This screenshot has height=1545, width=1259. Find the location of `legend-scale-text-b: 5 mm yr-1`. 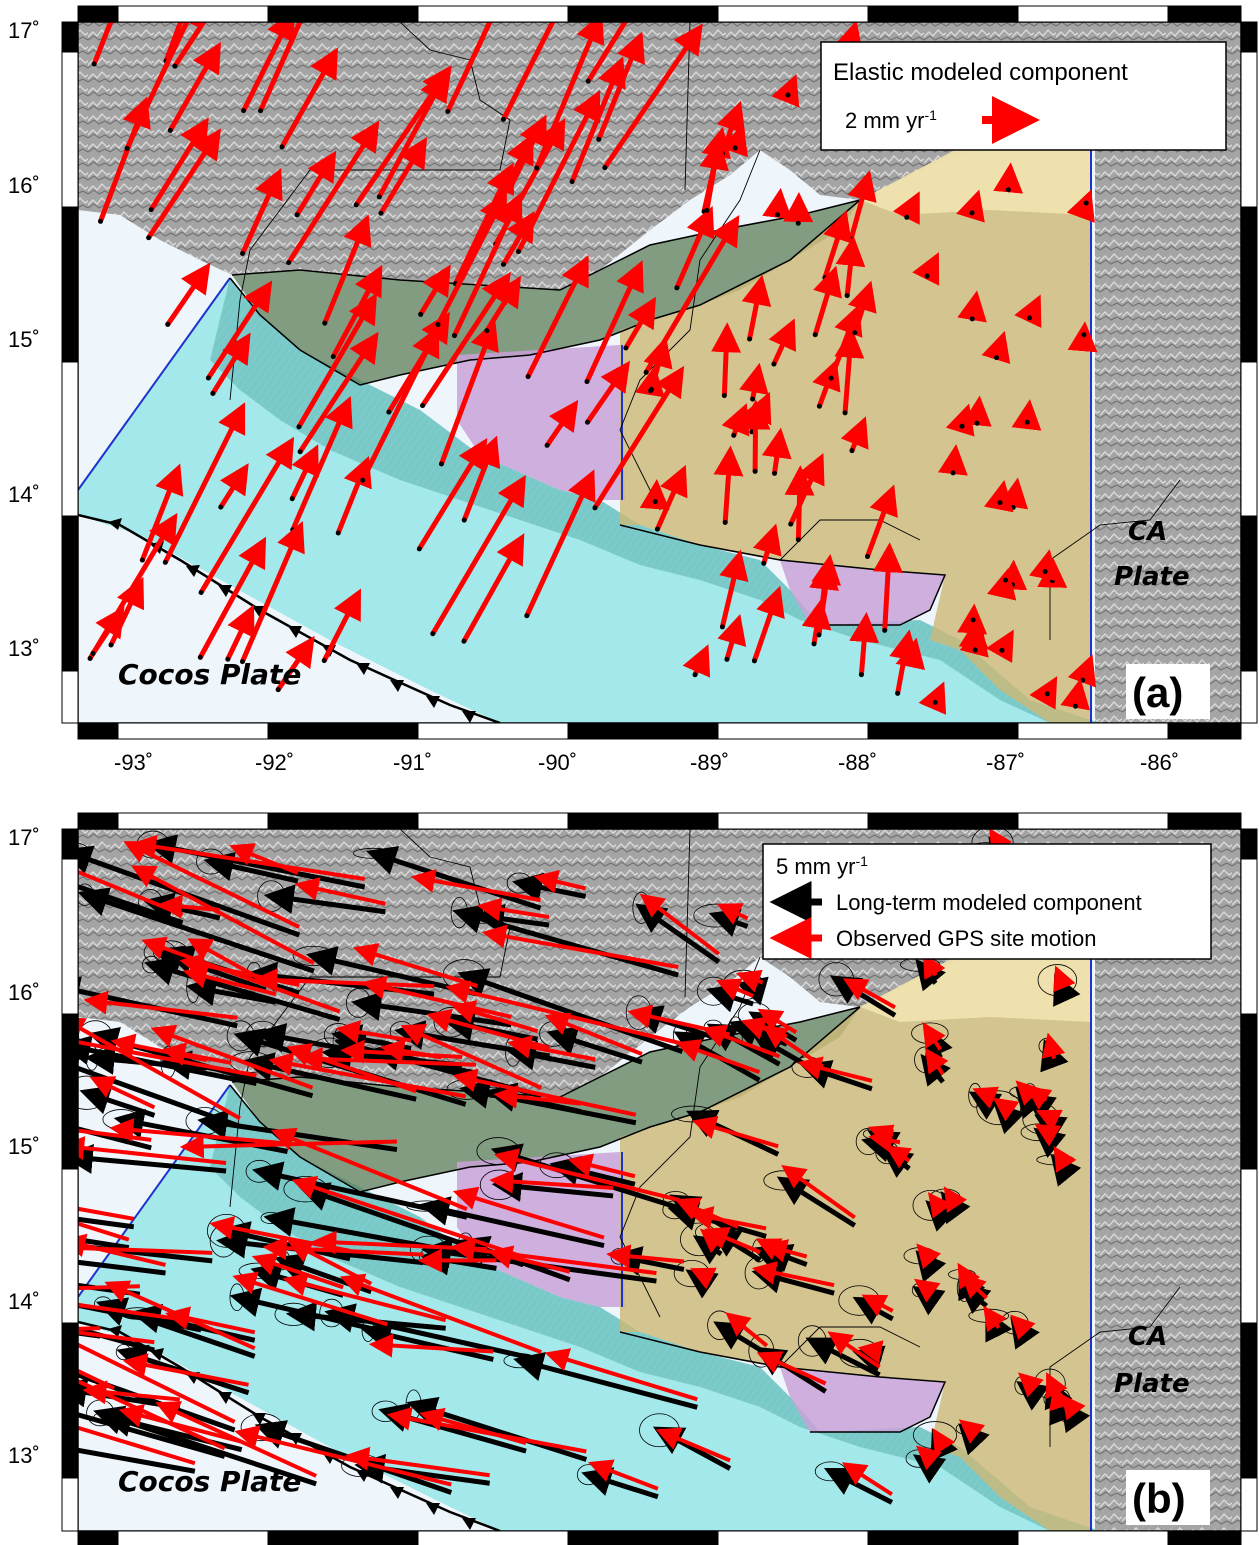

legend-scale-text-b: 5 mm yr-1 is located at coordinates (822, 866).